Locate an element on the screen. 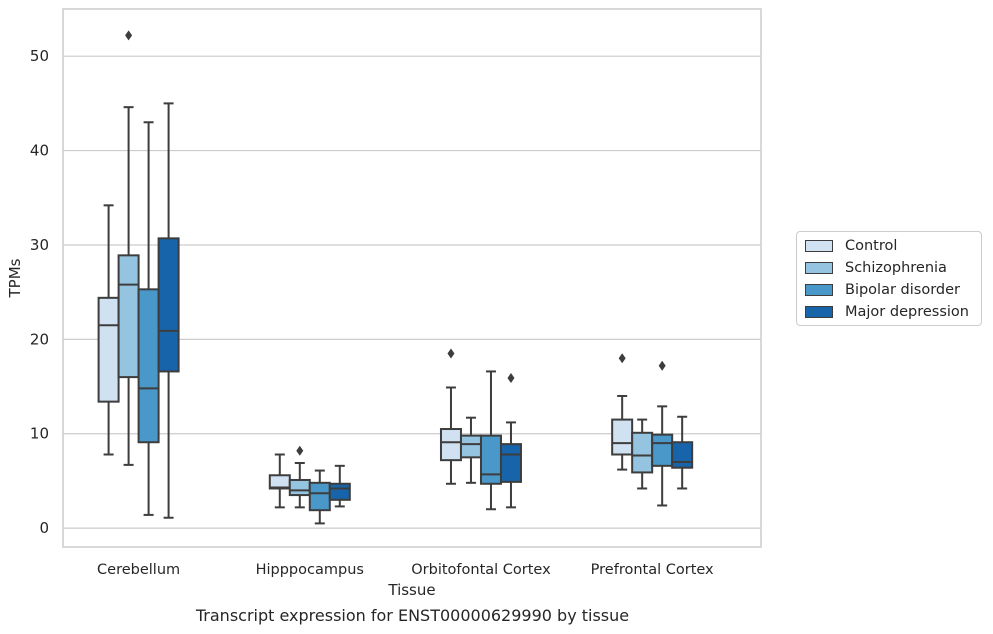 The height and width of the screenshot is (634, 993). x-tick-label: Orbitofontal Cortex is located at coordinates (481, 570).